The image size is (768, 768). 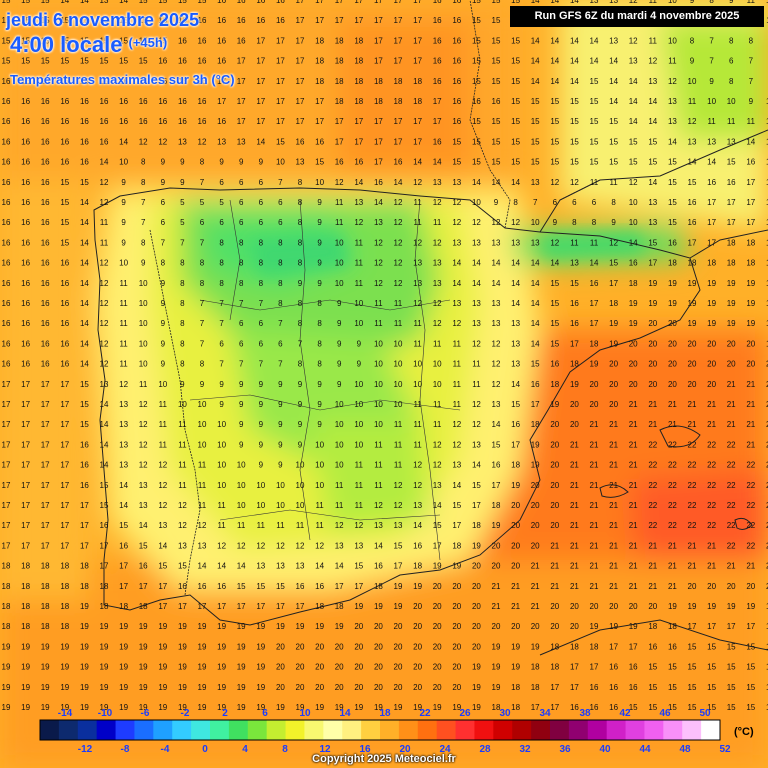 What do you see at coordinates (165, 749) in the screenshot?
I see `legend-label-bottom: -4` at bounding box center [165, 749].